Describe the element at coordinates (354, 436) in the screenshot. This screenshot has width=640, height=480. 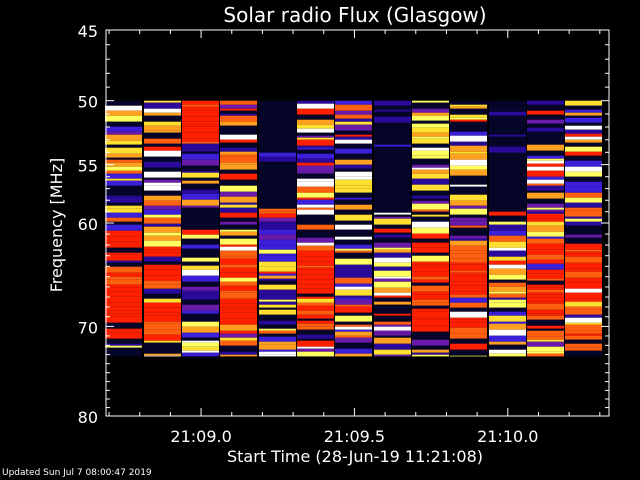
I see `x-tick-label: 21:09.5` at that location.